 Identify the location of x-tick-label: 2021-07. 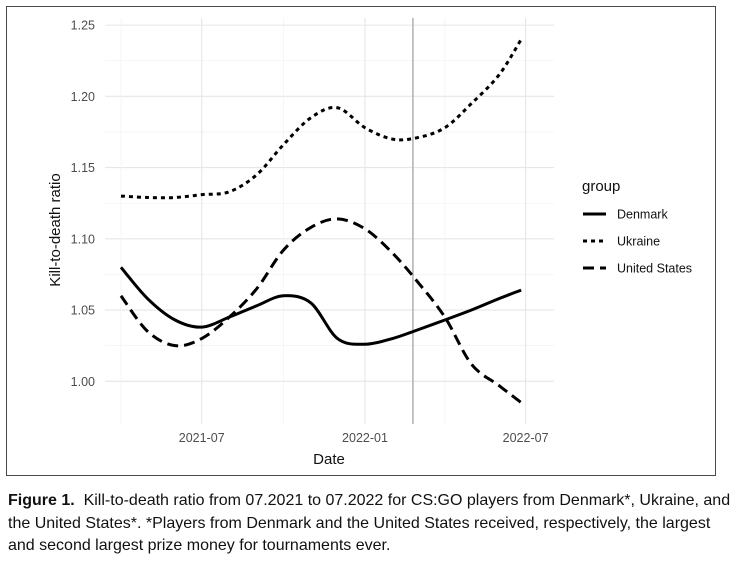
(202, 438).